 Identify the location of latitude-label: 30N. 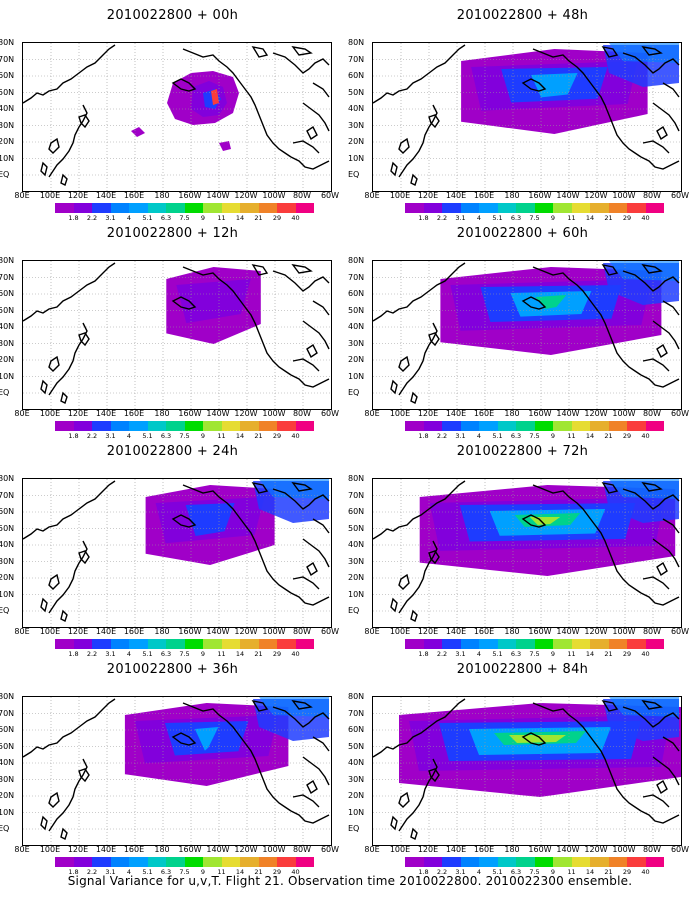
(356, 125).